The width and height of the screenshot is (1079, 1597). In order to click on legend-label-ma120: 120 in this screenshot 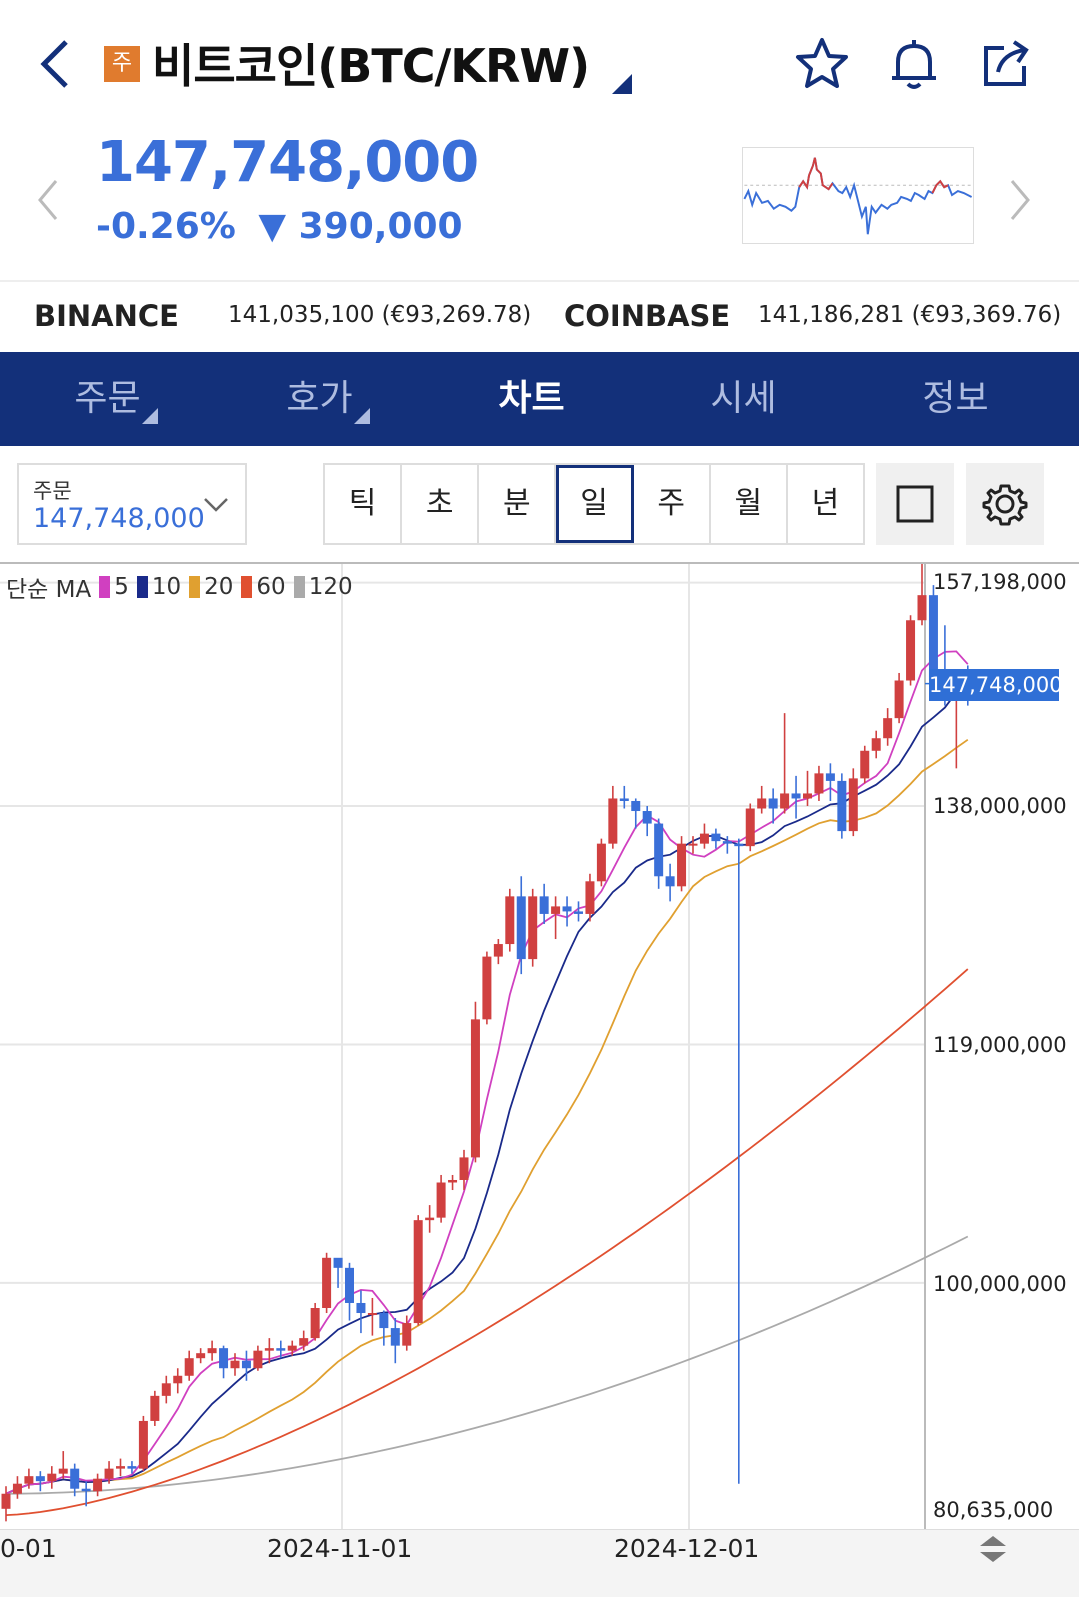, I will do `click(330, 587)`.